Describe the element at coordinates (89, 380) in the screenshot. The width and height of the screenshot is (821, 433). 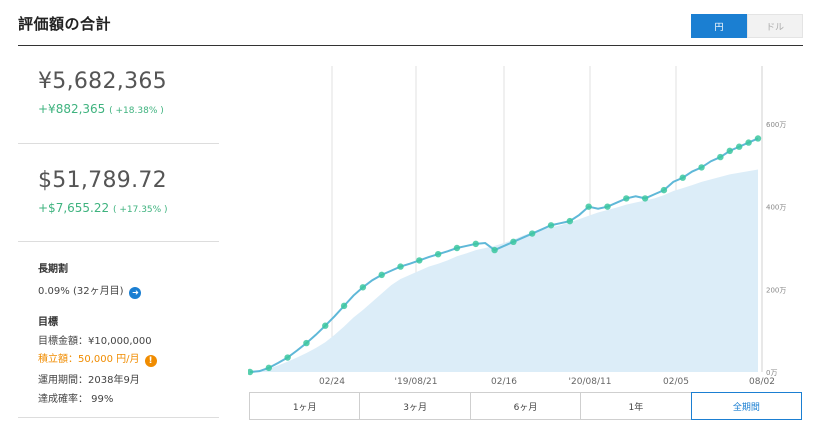
I see `goal-period: 運用期間：2038年9月` at that location.